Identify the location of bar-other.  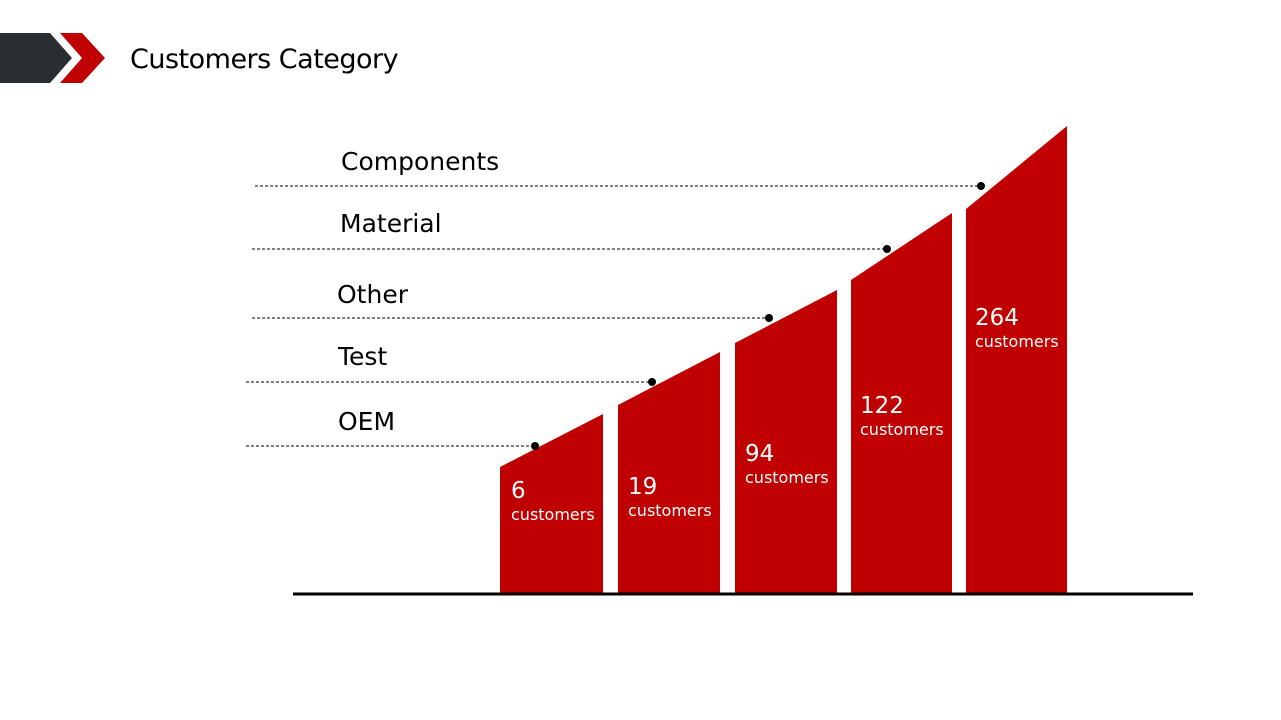
(786, 442).